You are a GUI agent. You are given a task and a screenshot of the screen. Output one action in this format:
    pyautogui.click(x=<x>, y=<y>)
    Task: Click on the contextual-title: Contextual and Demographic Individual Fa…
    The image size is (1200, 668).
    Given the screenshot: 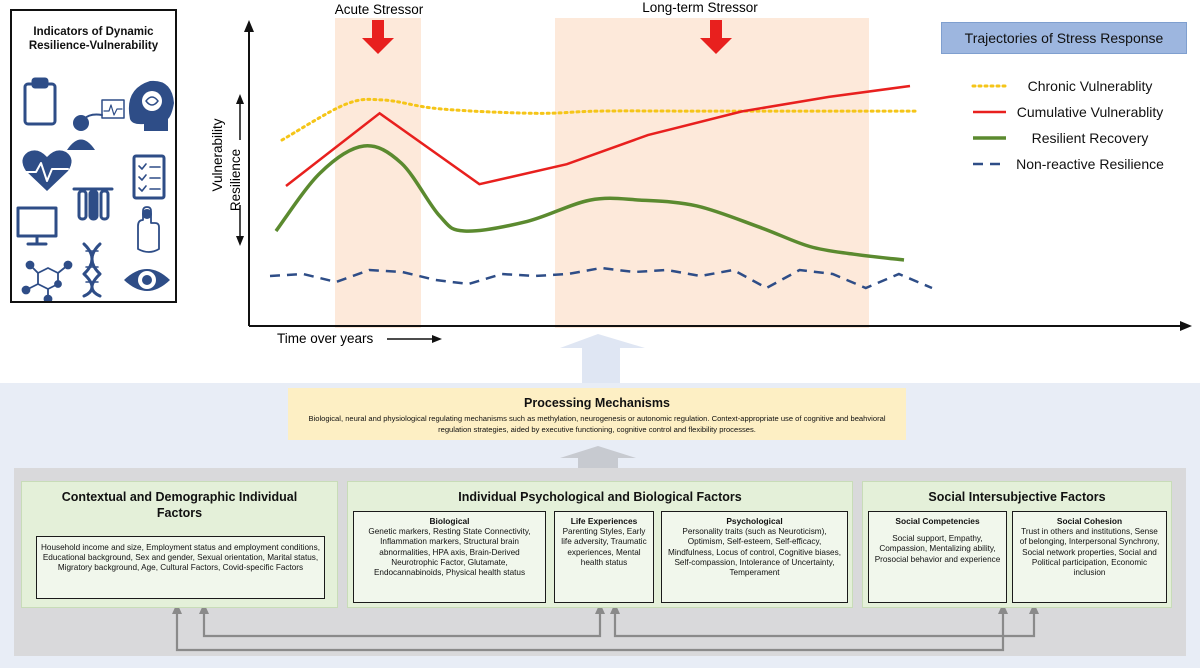 What is the action you would take?
    pyautogui.click(x=179, y=505)
    